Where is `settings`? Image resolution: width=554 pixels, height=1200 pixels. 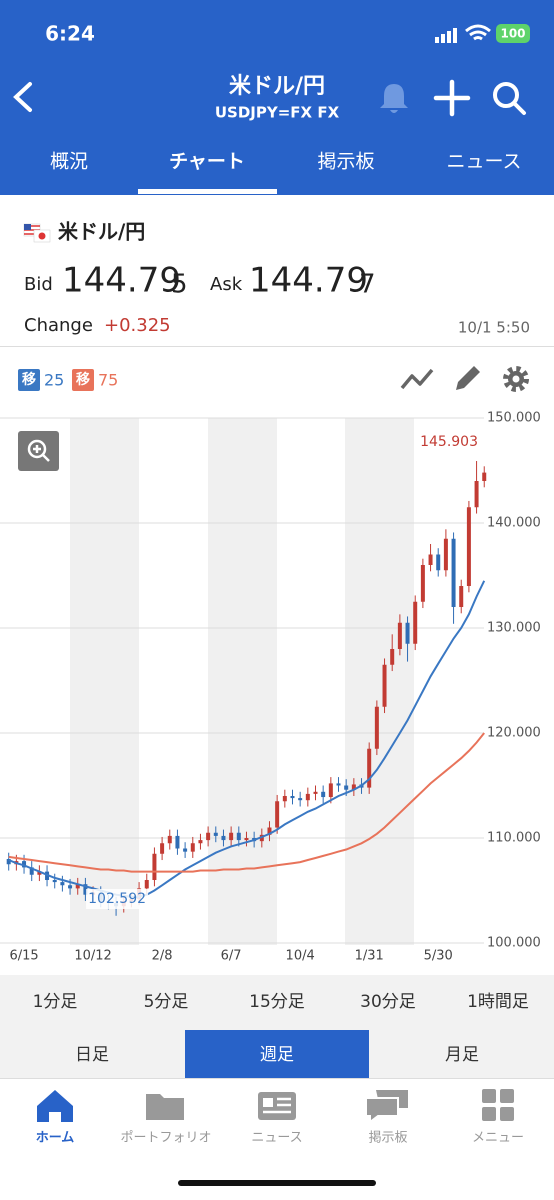 settings is located at coordinates (516, 379).